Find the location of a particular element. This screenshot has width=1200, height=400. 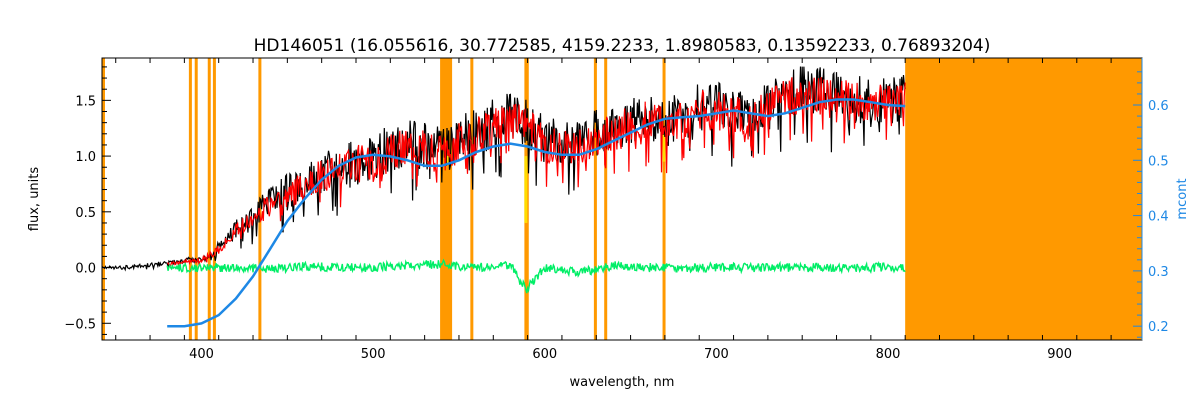

x-tick-label: 600 is located at coordinates (544, 354).